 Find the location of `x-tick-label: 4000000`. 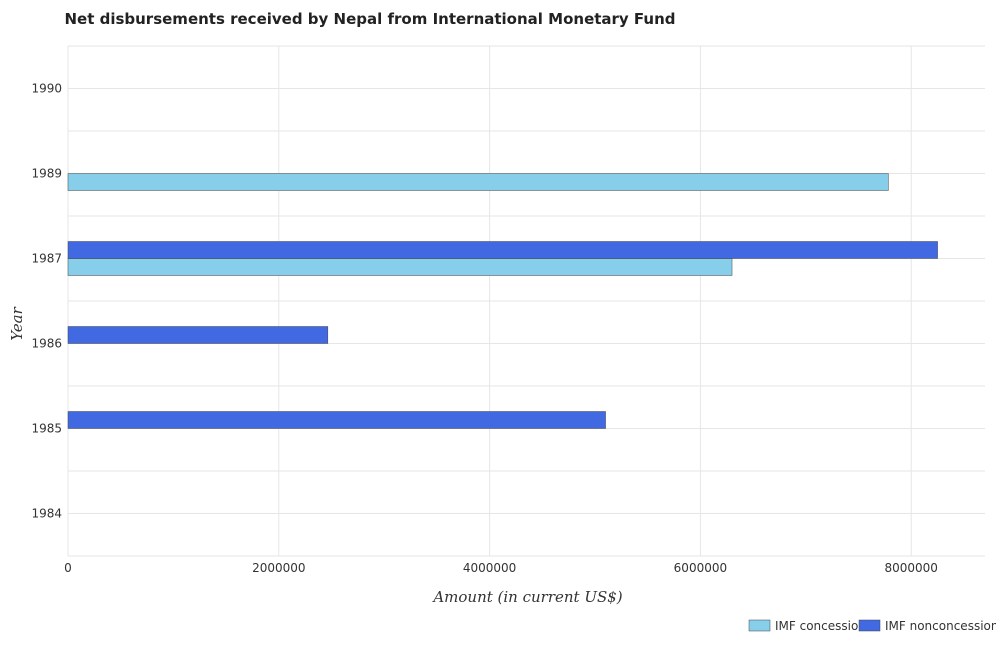

x-tick-label: 4000000 is located at coordinates (489, 568).